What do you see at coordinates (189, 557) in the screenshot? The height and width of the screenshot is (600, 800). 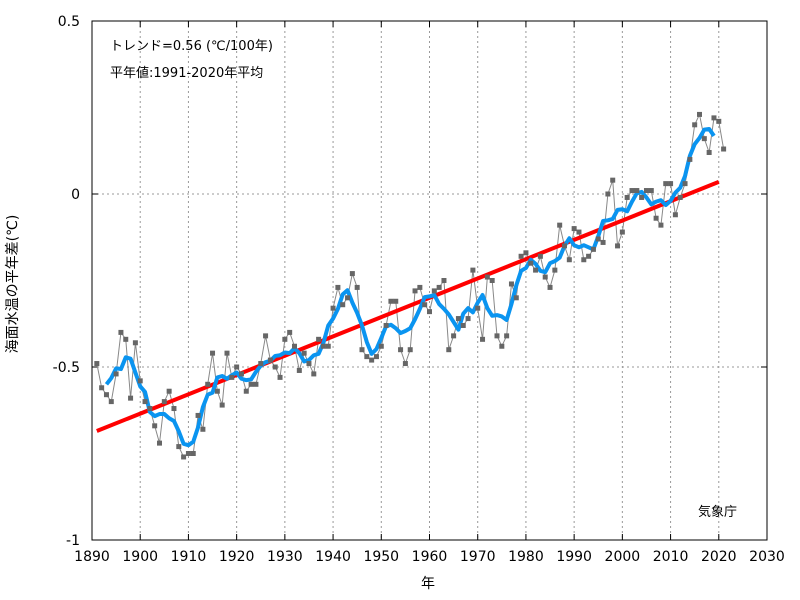 I see `x-tick-label: 1910` at bounding box center [189, 557].